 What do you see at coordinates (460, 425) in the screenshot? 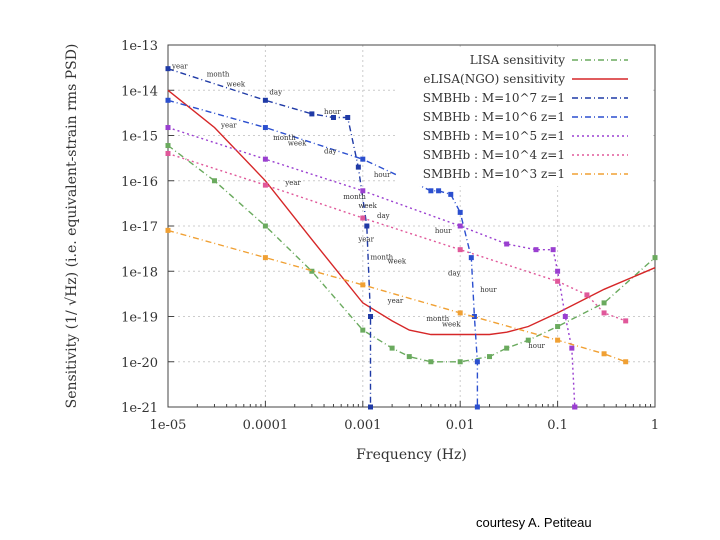
I see `x-tick-label: 0.01` at bounding box center [460, 425].